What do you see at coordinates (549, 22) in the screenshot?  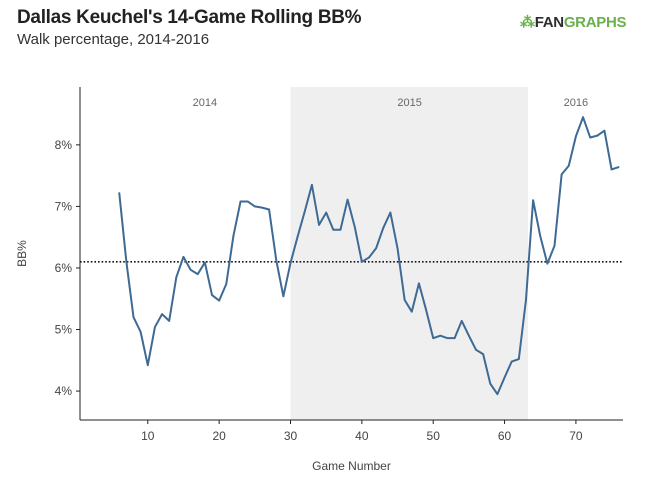 I see `logo-text-a: FAN` at bounding box center [549, 22].